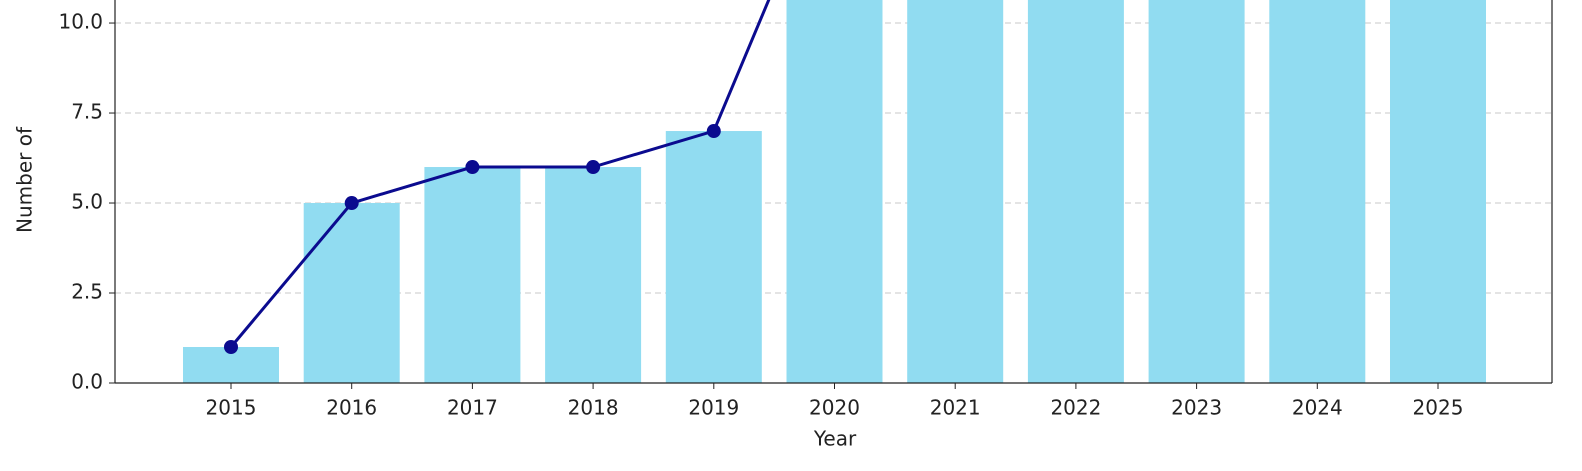  Describe the element at coordinates (835, 439) in the screenshot. I see `x-axis-label: Year` at that location.